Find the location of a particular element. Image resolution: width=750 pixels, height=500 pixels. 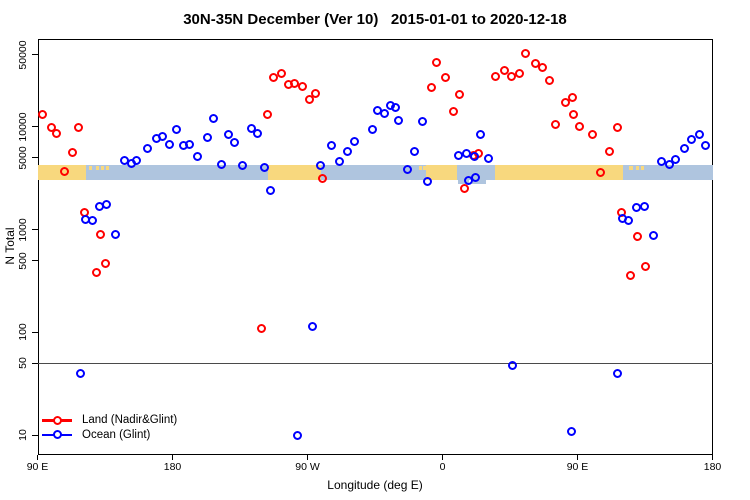

y-tick-label: 50000 is located at coordinates (23, 55).